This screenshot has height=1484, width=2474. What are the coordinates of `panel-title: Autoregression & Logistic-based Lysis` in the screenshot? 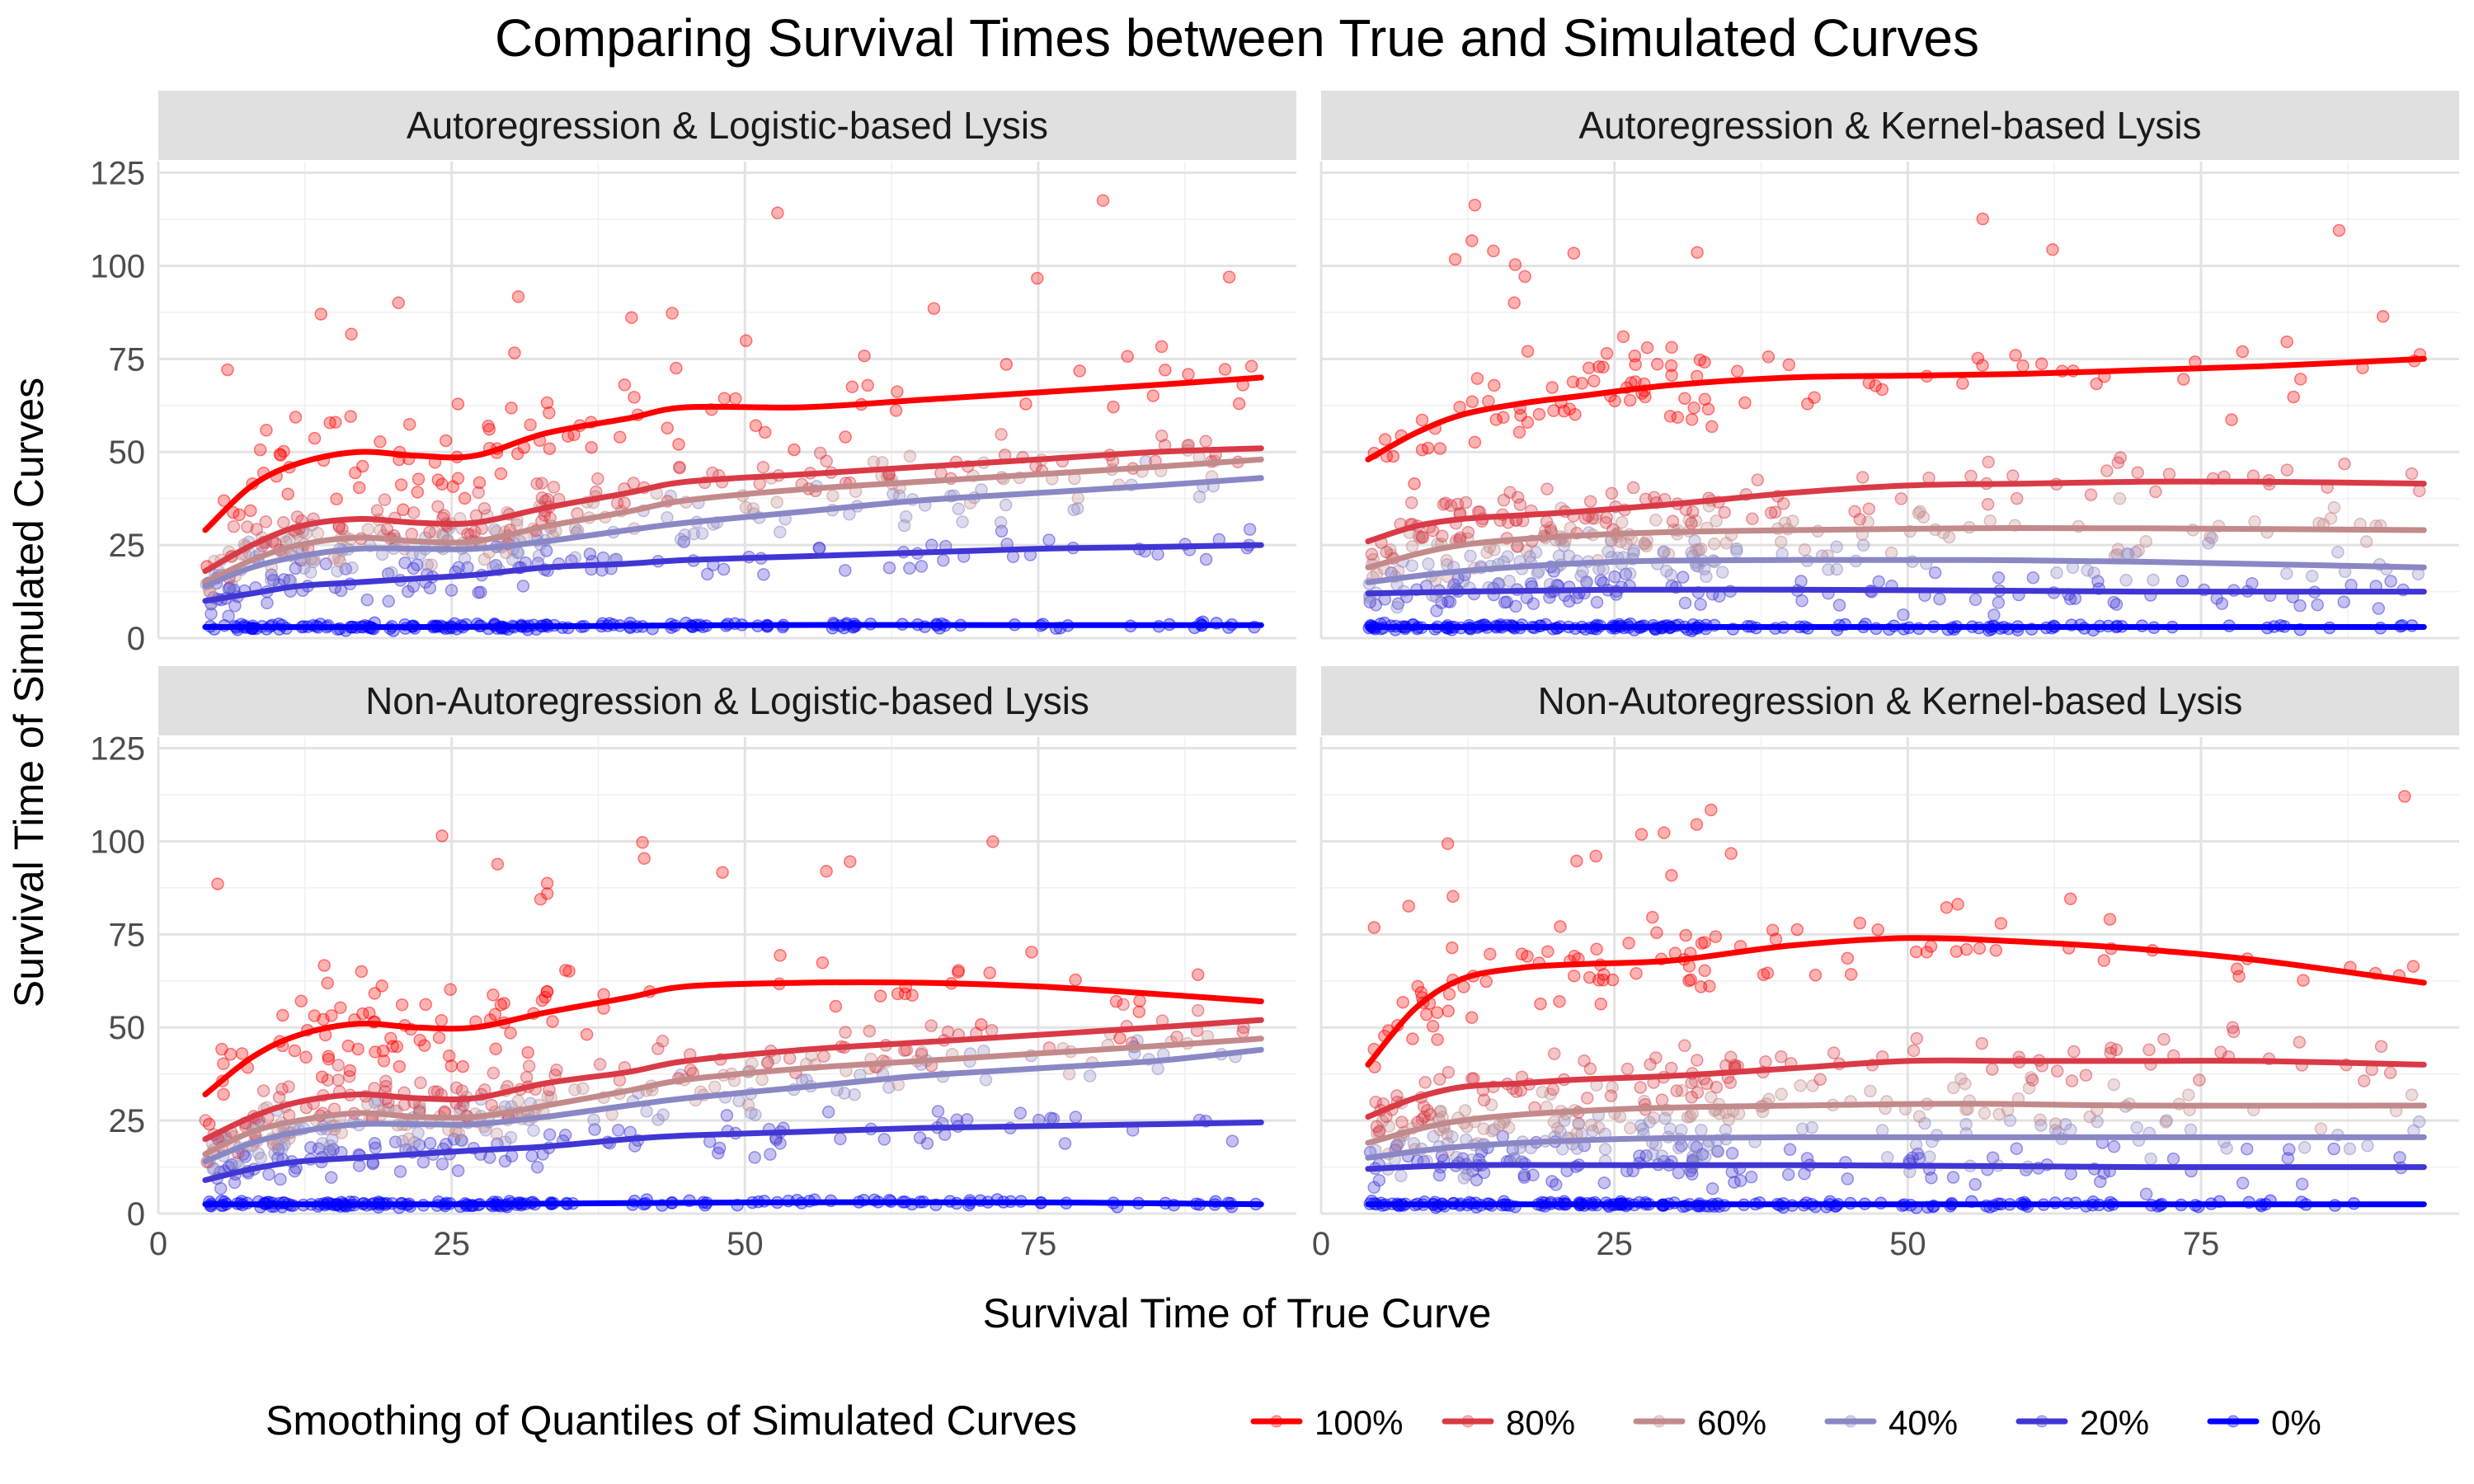 It's located at (727, 125).